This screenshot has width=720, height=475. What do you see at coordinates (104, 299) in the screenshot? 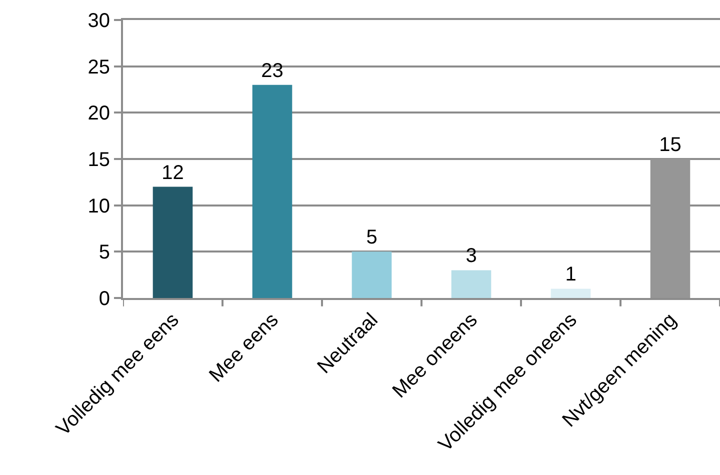
I see `y-tick-label: 0` at bounding box center [104, 299].